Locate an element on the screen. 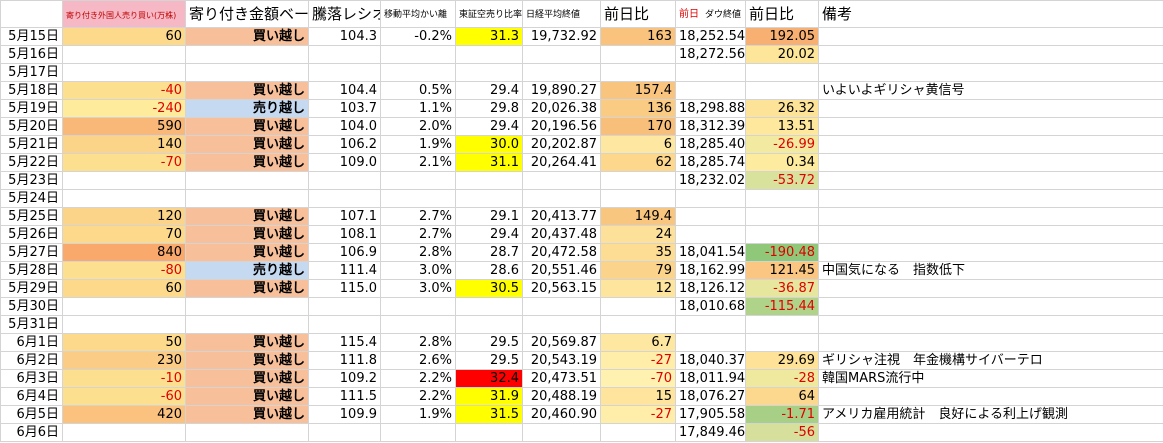 The width and height of the screenshot is (1163, 443). cell-text: 20,437.48 is located at coordinates (563, 234).